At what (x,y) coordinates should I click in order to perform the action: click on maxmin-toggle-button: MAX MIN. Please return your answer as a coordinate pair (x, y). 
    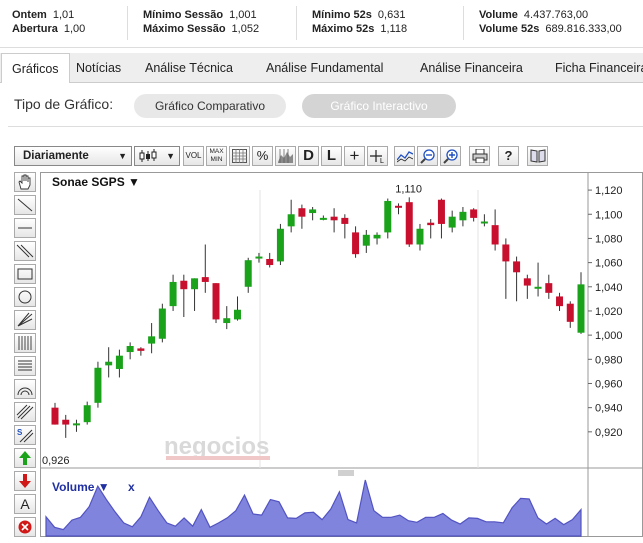
    Looking at the image, I should click on (216, 156).